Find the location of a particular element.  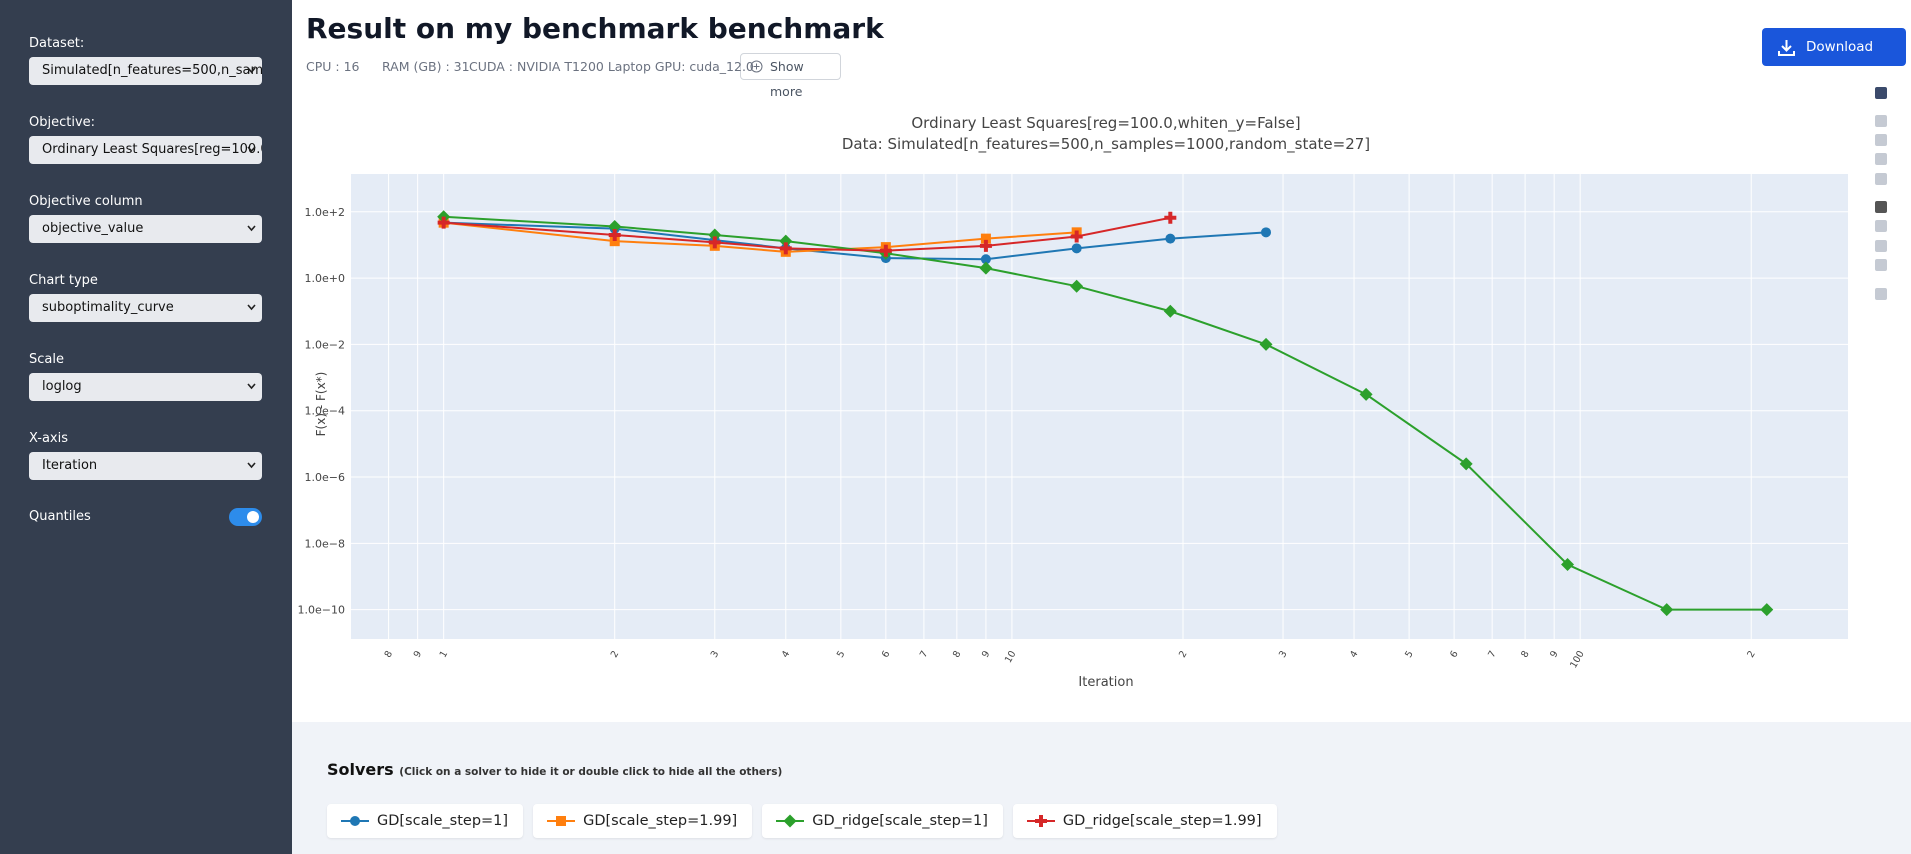

legend-item: GD_ridge[scale_step=1] is located at coordinates (882, 821).